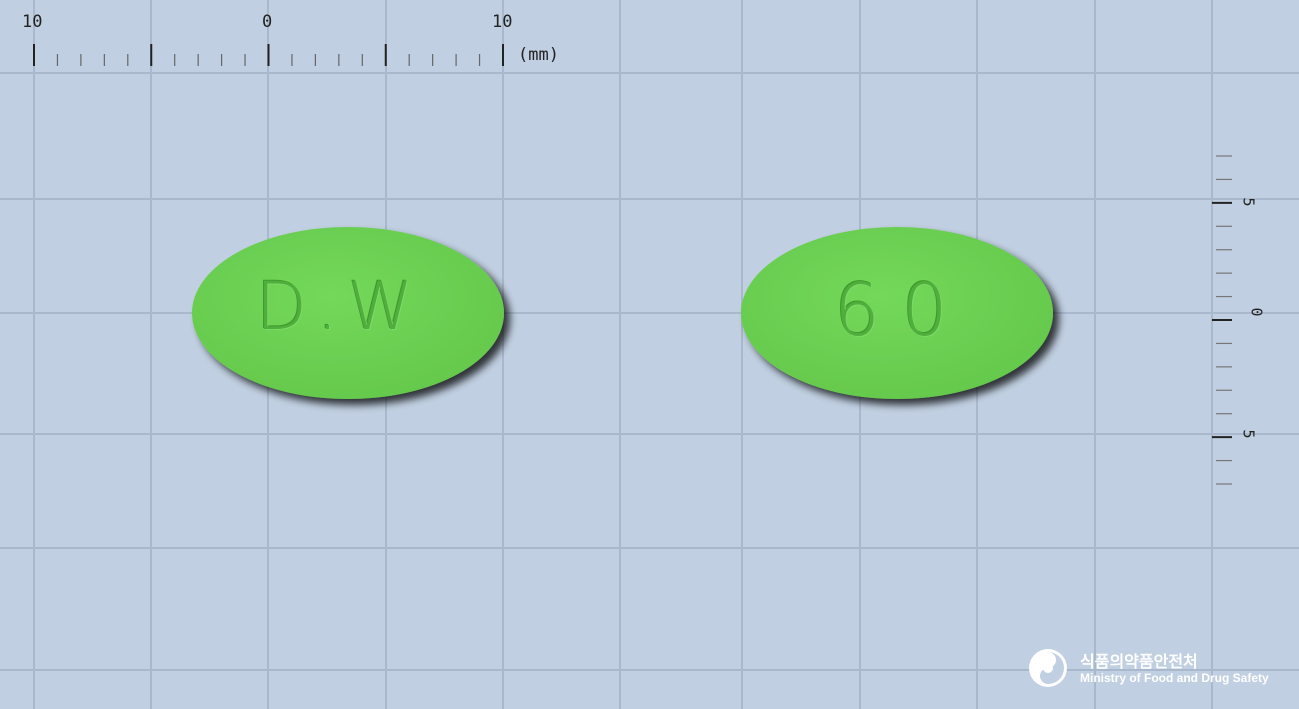 Image resolution: width=1299 pixels, height=709 pixels. What do you see at coordinates (340, 306) in the screenshot?
I see `pill-left-imprint: D.W` at bounding box center [340, 306].